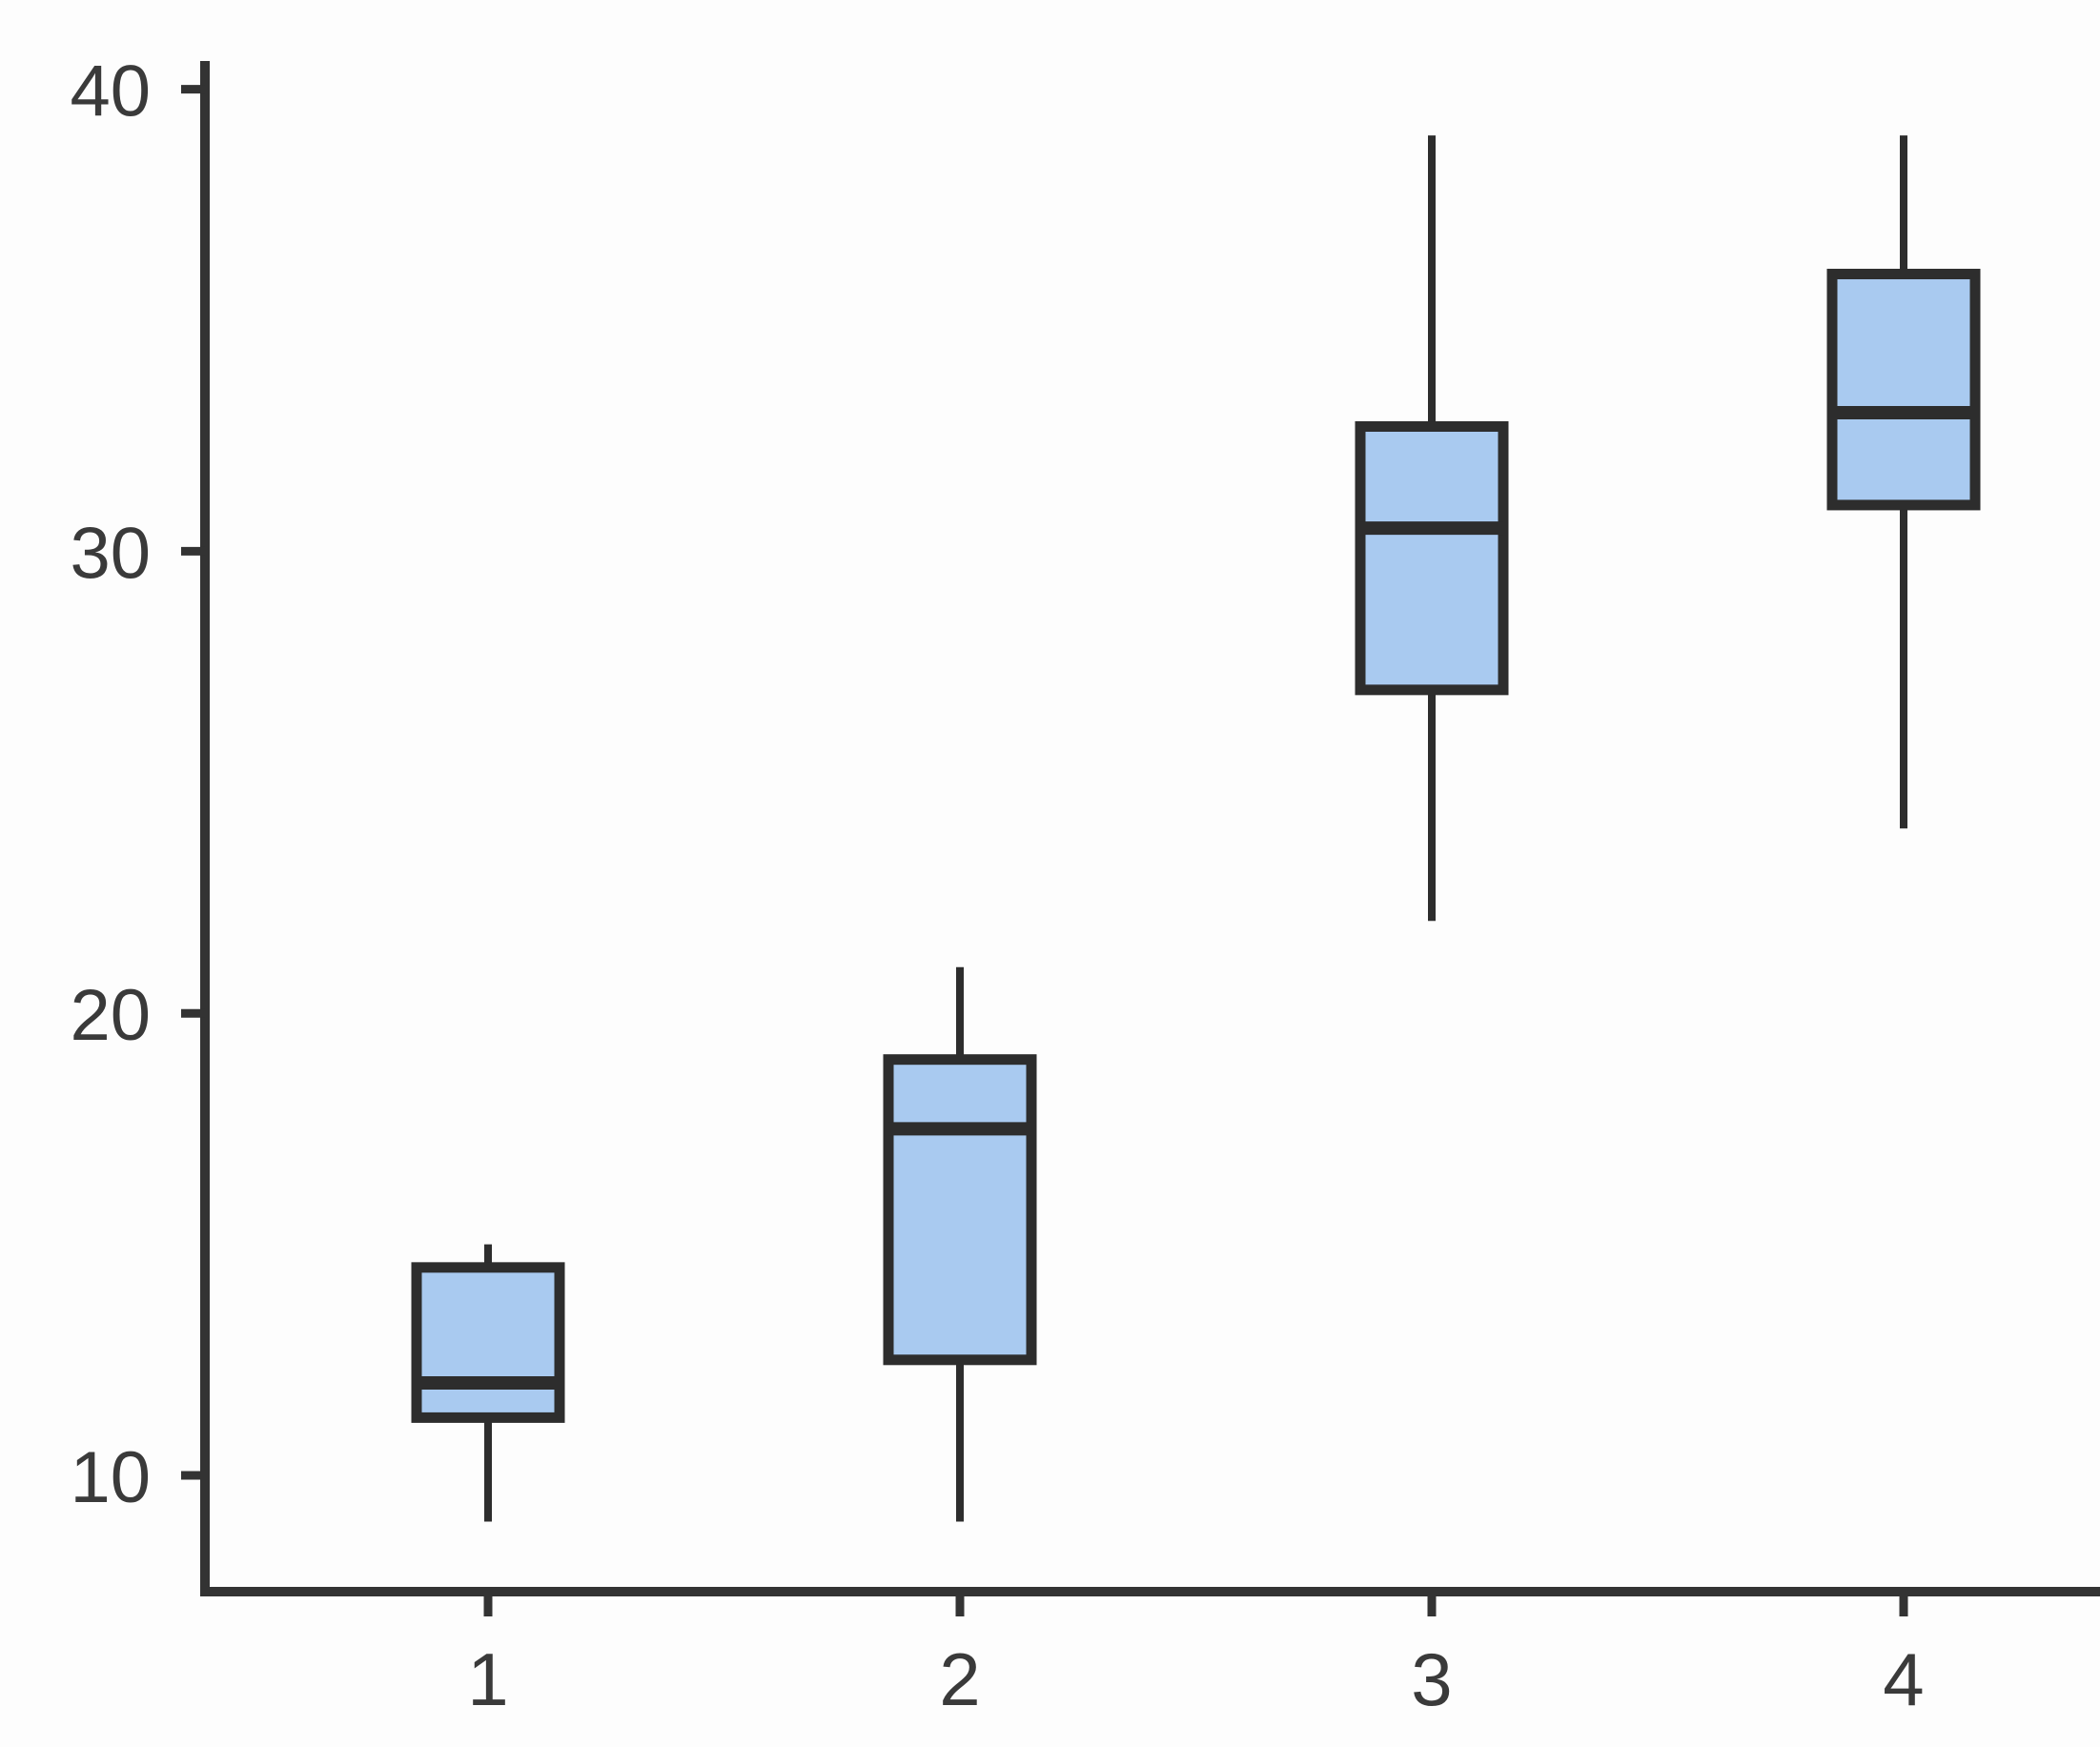 The height and width of the screenshot is (1747, 2100). What do you see at coordinates (110, 91) in the screenshot?
I see `y-tick-label: 40` at bounding box center [110, 91].